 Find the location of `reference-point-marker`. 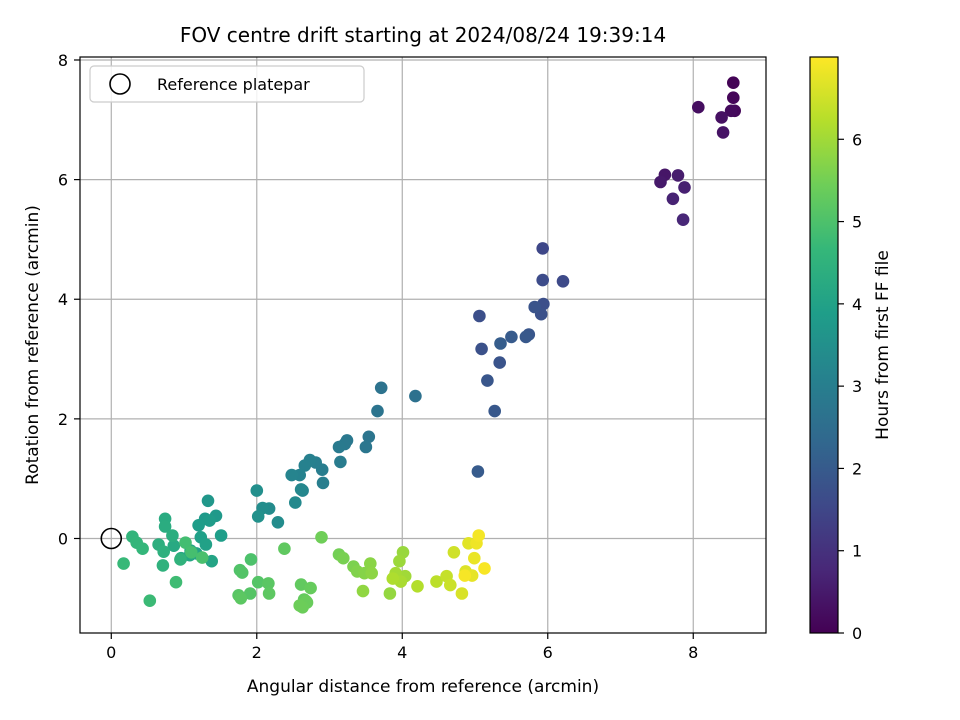

reference-point-marker is located at coordinates (111, 538).